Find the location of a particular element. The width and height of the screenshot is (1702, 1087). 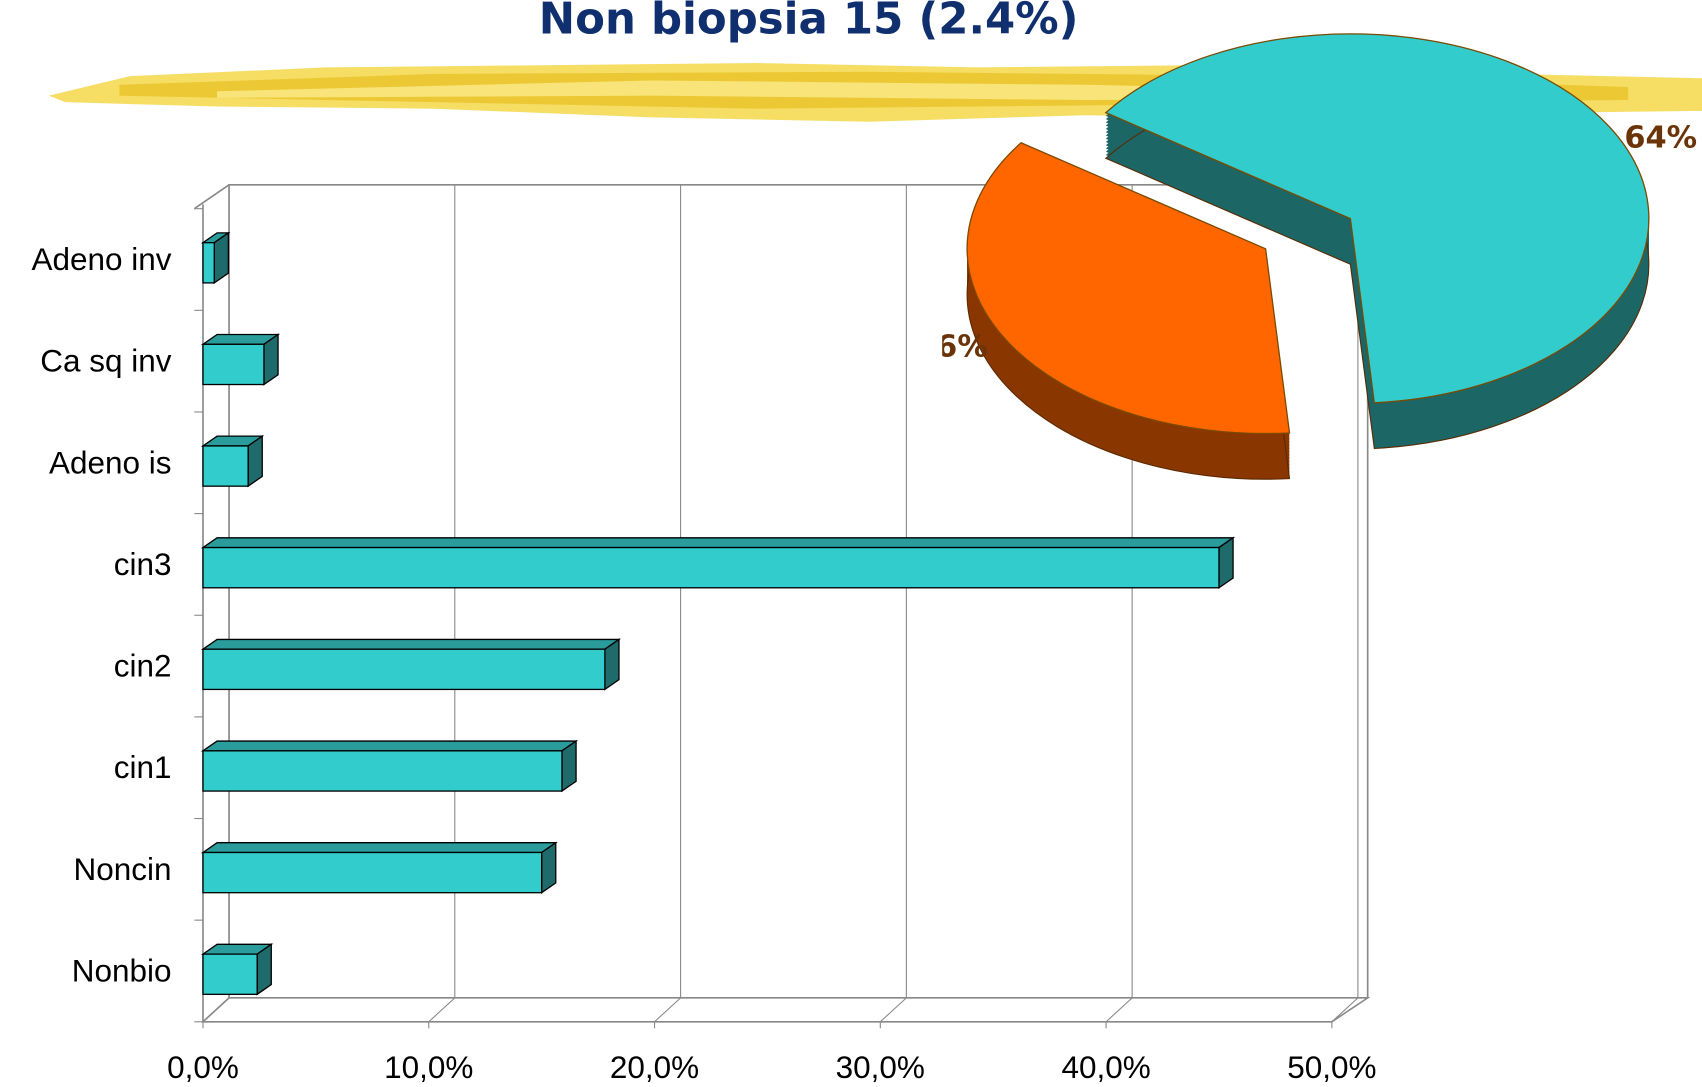

y-tick-label: cin3 is located at coordinates (143, 564).